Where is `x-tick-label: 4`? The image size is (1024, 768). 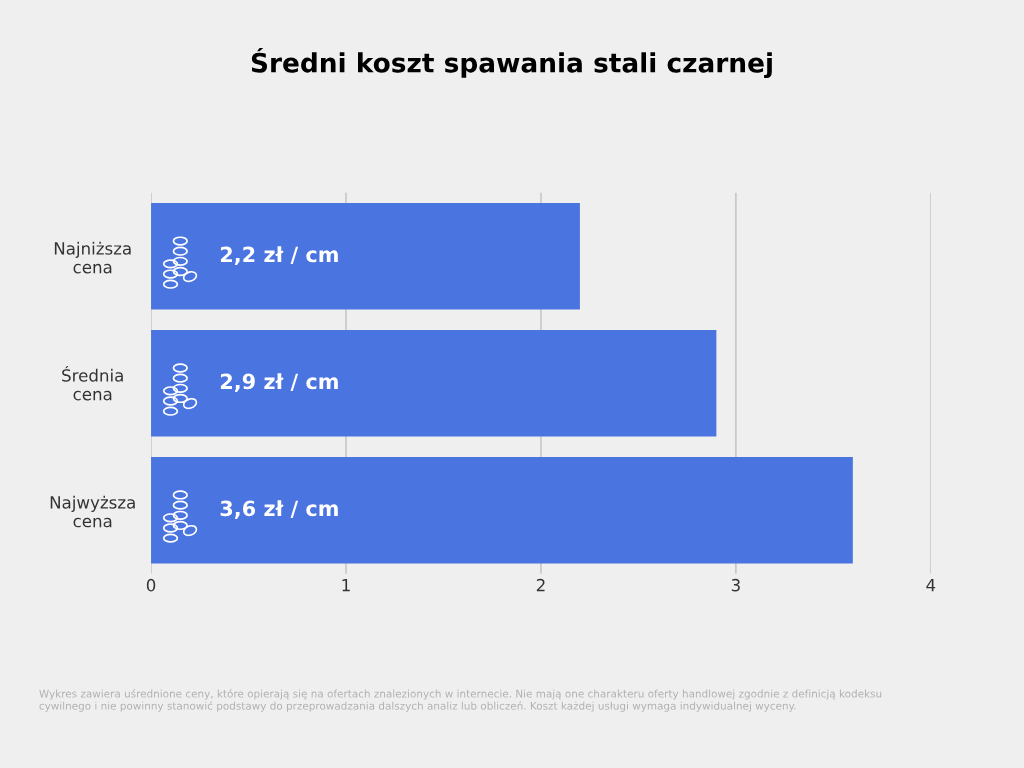
x-tick-label: 4 is located at coordinates (931, 585).